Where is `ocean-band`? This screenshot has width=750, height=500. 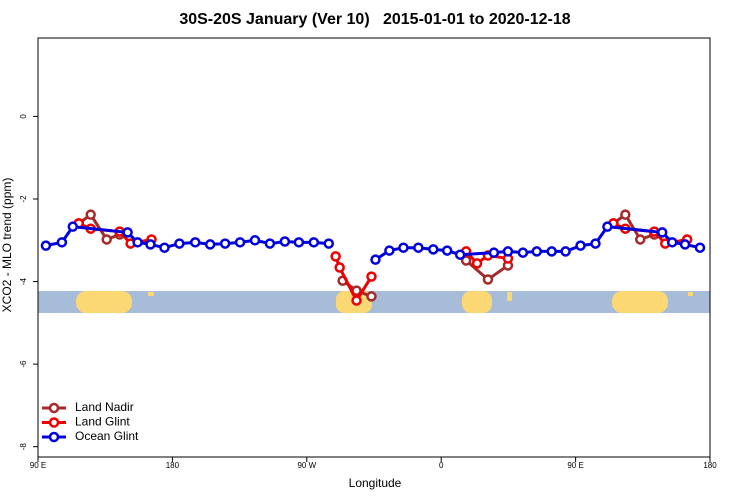
ocean-band is located at coordinates (374, 302).